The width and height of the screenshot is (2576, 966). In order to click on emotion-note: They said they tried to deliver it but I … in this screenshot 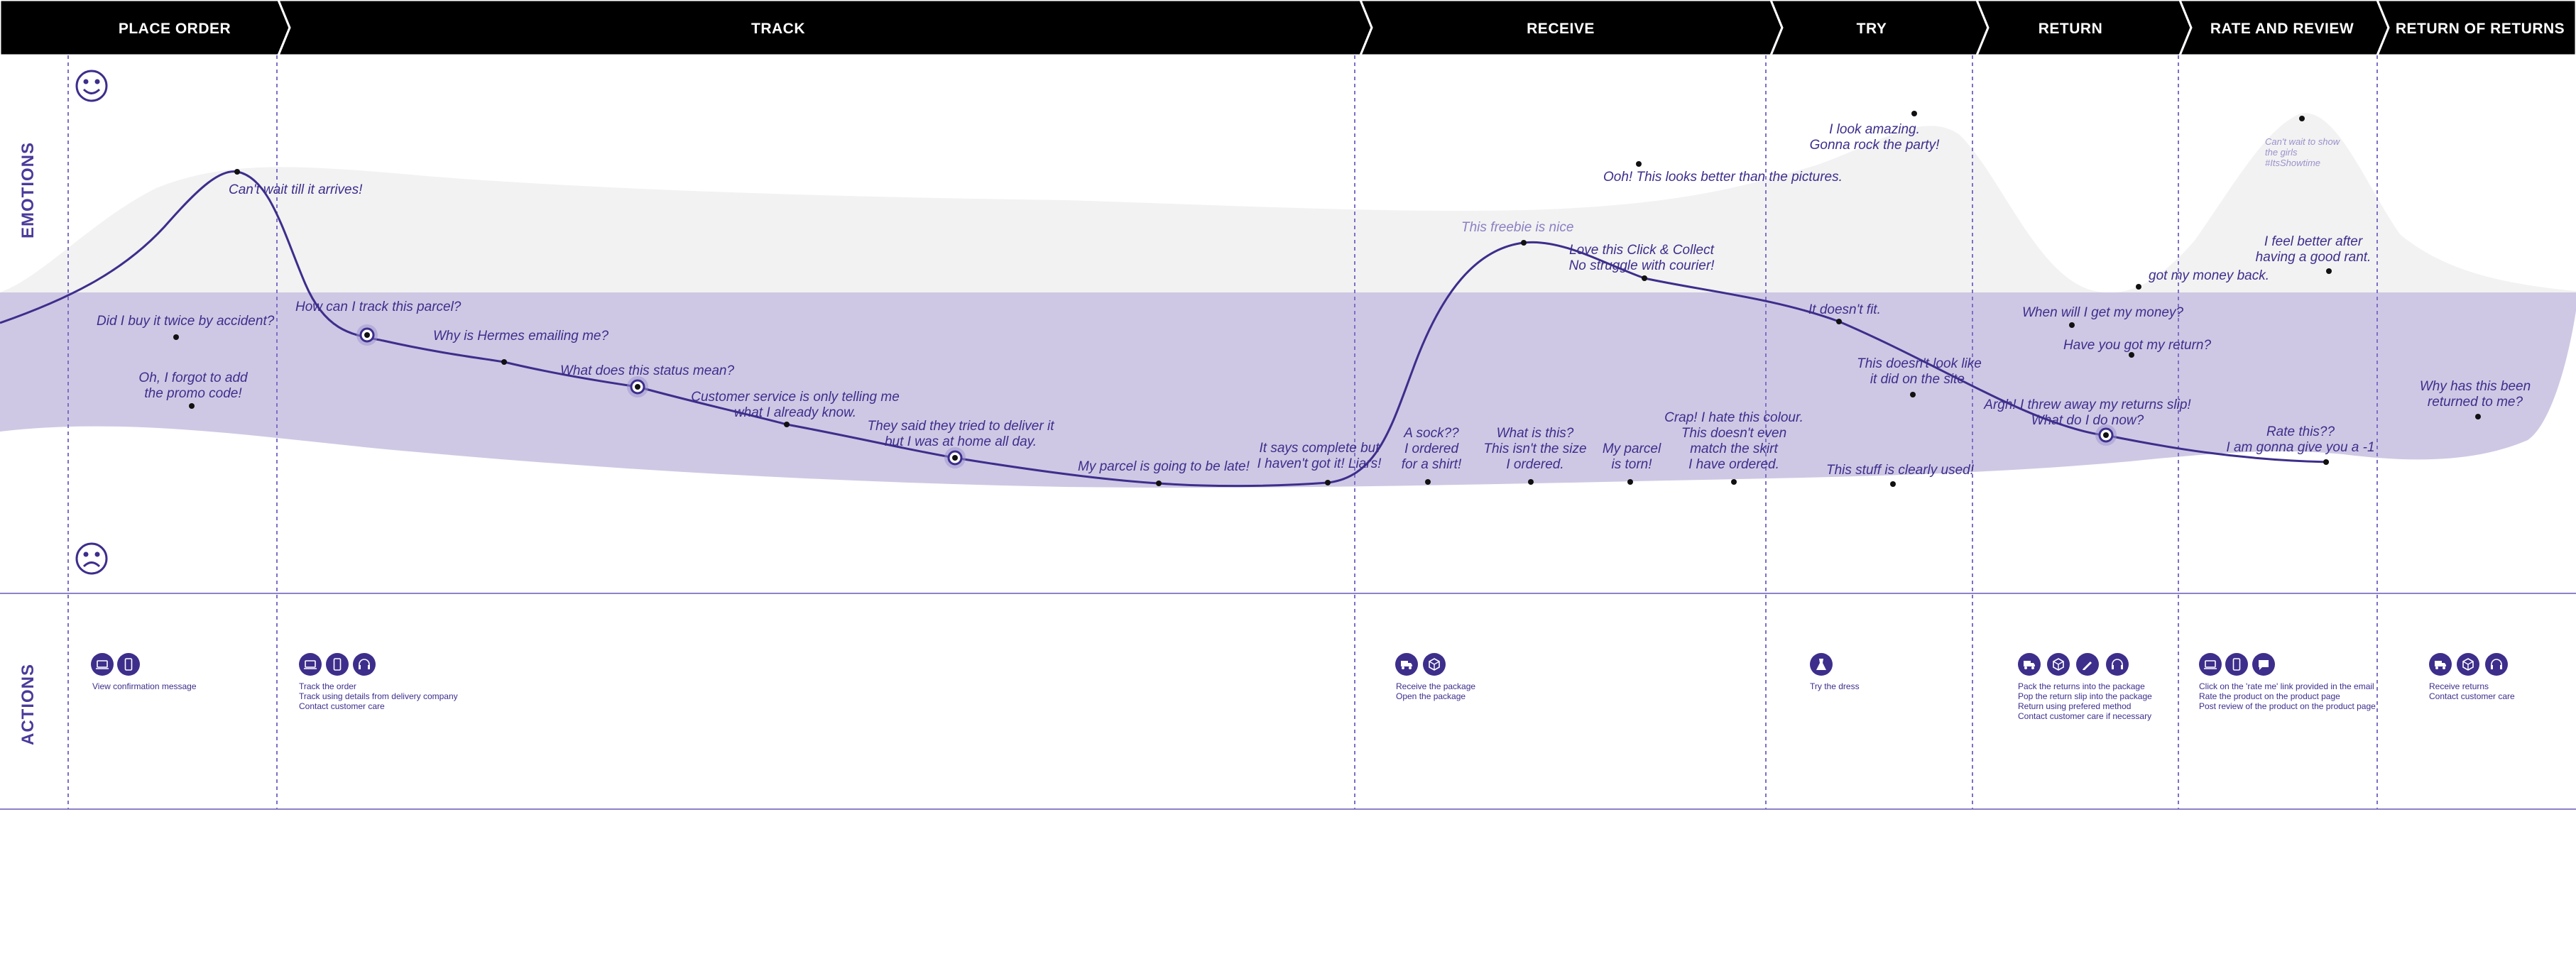, I will do `click(961, 434)`.